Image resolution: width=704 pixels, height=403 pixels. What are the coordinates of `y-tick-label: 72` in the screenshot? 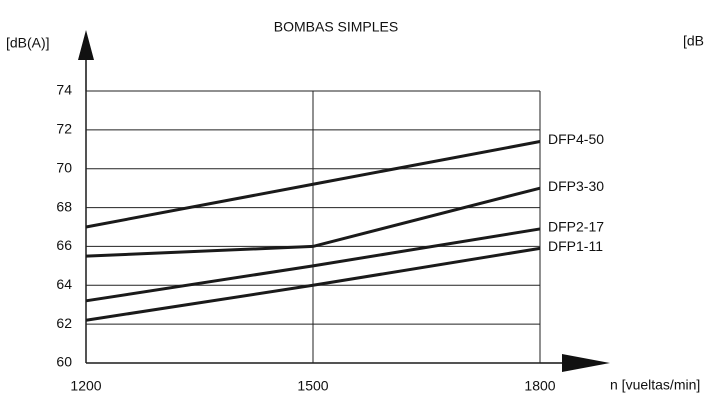 It's located at (64, 129).